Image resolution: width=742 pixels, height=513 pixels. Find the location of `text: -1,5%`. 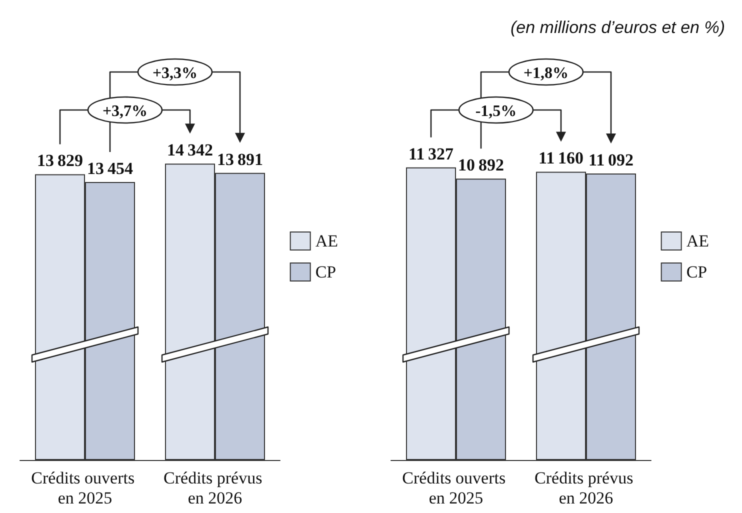

text: -1,5% is located at coordinates (496, 111).